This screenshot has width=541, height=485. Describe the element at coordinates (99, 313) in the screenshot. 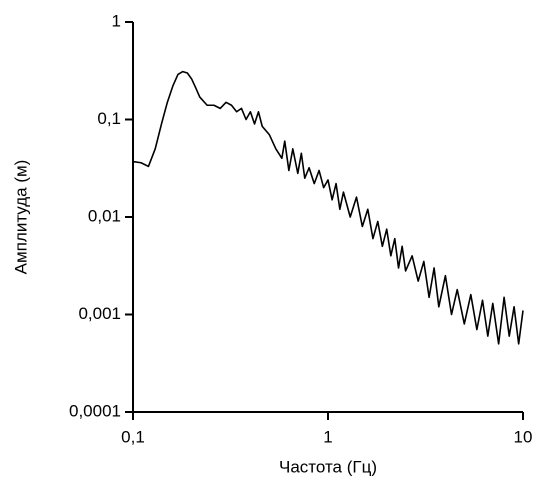

I see `y-tick-label: 0,001` at that location.